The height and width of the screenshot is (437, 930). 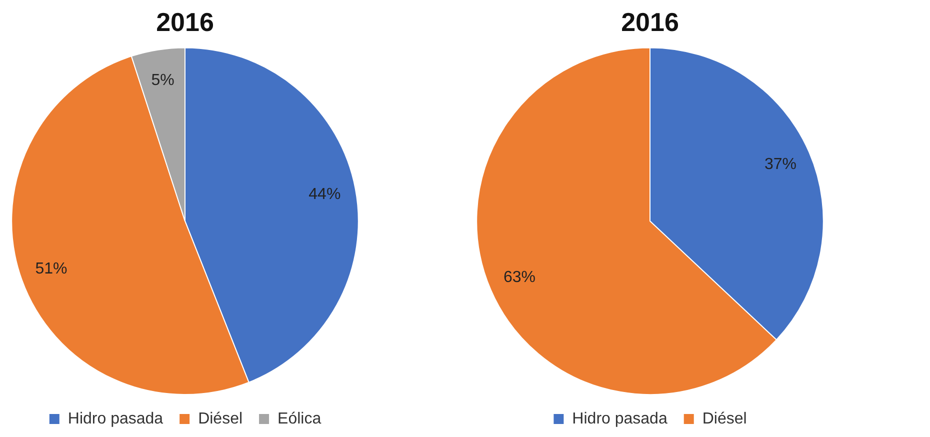 I want to click on legend-label: Eólica, so click(x=300, y=419).